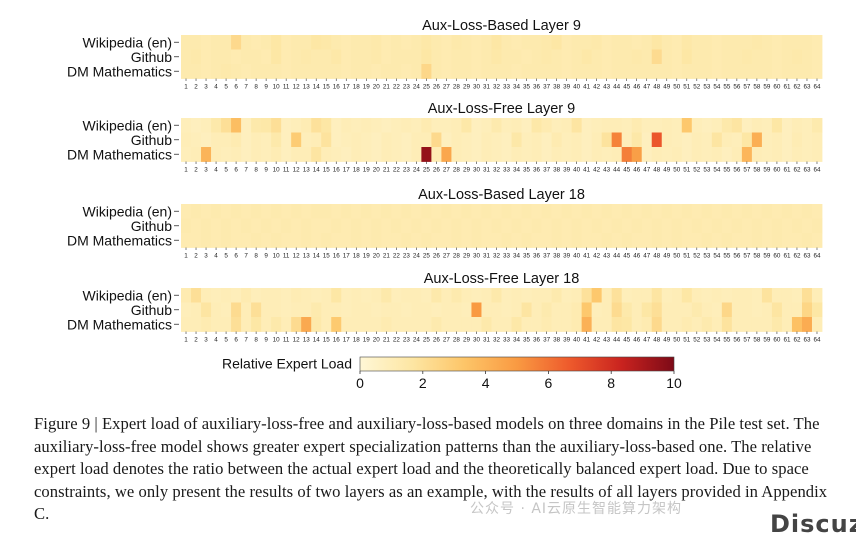  What do you see at coordinates (697, 170) in the screenshot?
I see `x-tick-label: 52` at bounding box center [697, 170].